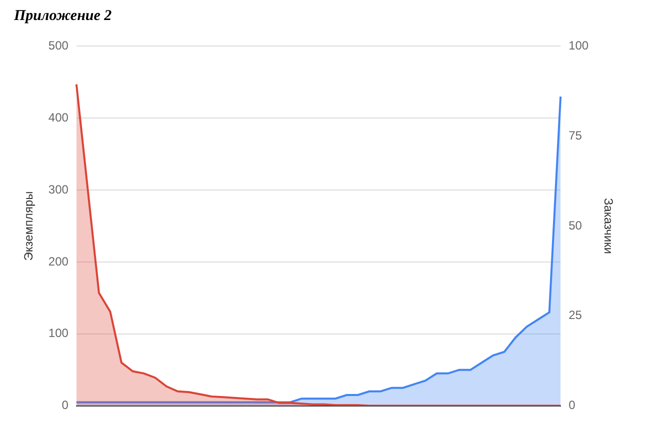  I want to click on y2-axis-title: Заказчики, so click(608, 226).